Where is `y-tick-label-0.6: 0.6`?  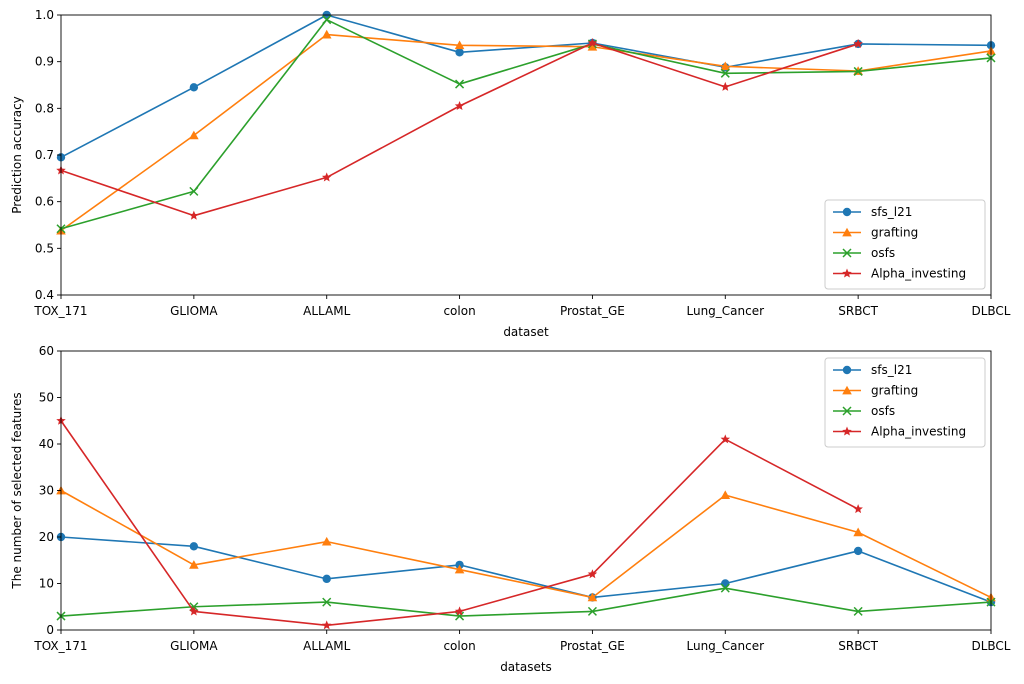
y-tick-label-0.6: 0.6 is located at coordinates (44, 202).